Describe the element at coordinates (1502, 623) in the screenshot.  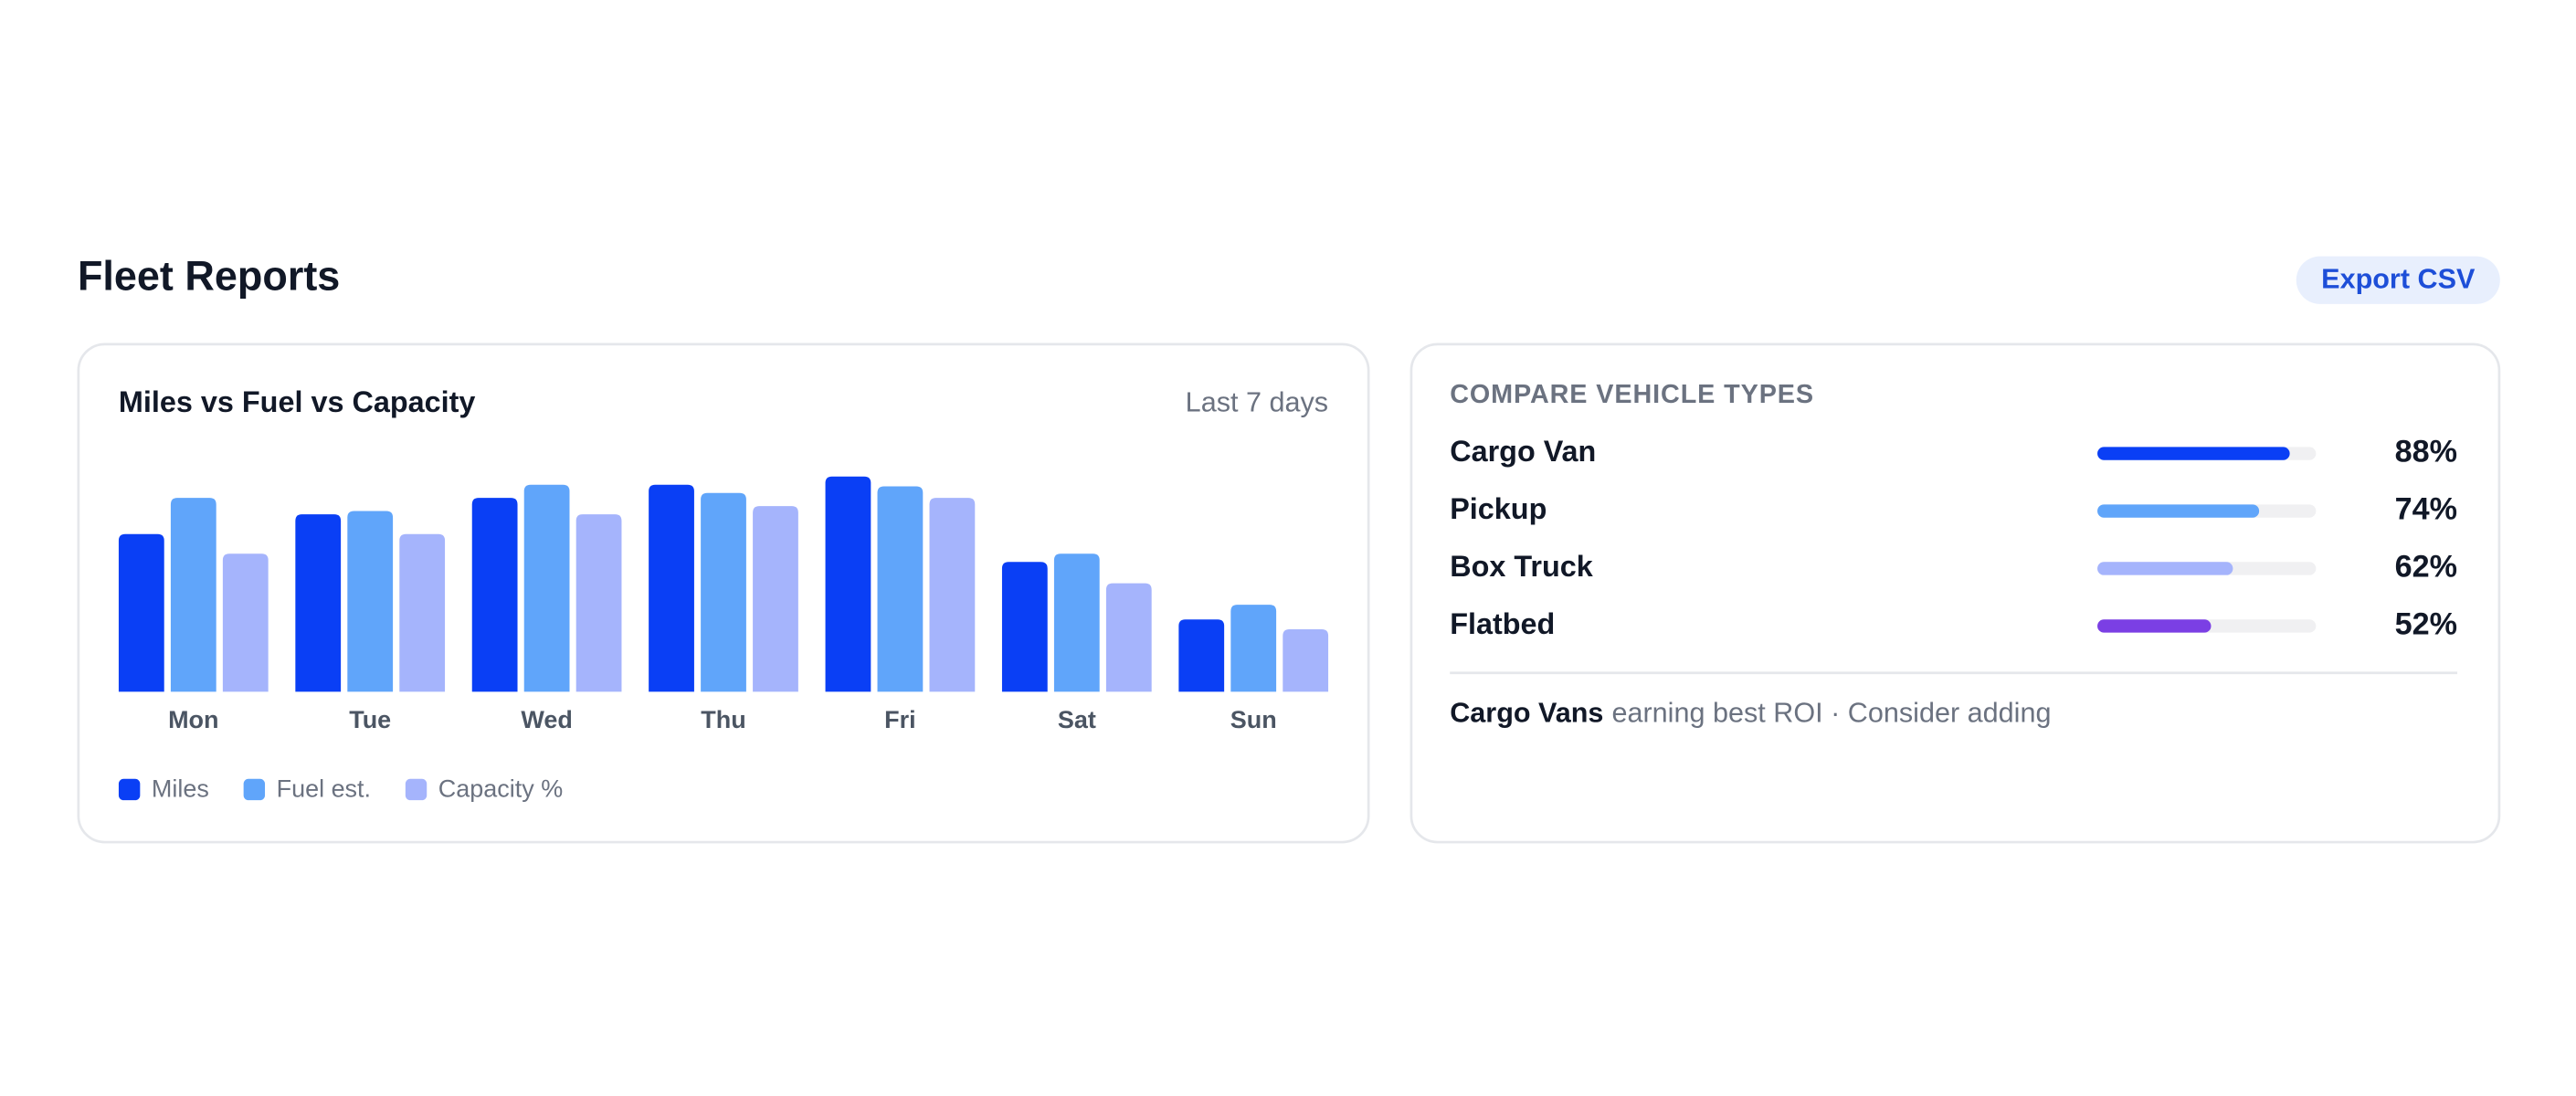
I see `vehicle-name: Flatbed` at that location.